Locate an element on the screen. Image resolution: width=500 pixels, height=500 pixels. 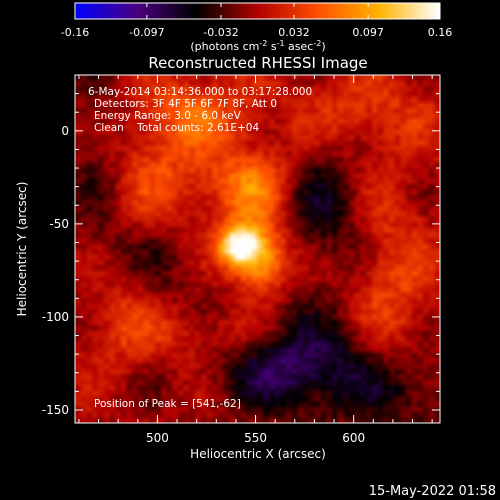
unit-sup3: -2 is located at coordinates (317, 43).